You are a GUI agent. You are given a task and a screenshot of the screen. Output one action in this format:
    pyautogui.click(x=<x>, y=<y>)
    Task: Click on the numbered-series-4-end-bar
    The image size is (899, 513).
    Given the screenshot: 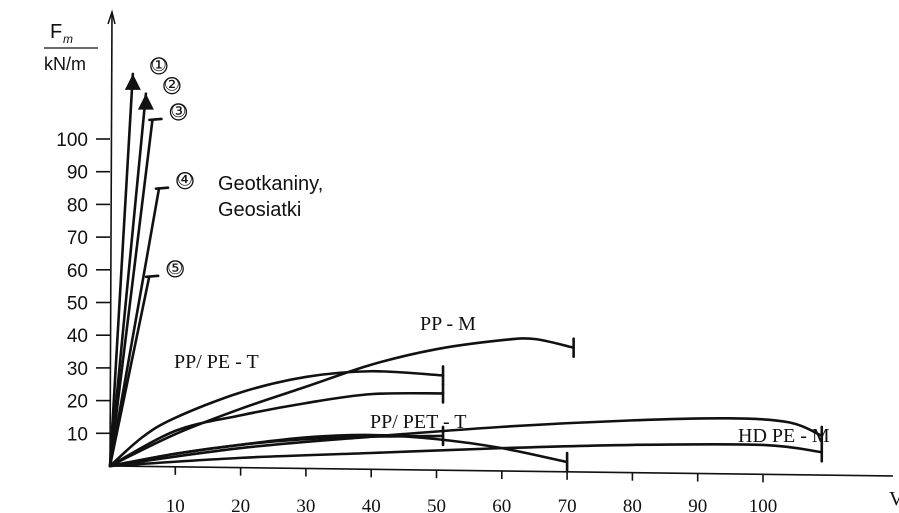 What is the action you would take?
    pyautogui.click(x=162, y=188)
    